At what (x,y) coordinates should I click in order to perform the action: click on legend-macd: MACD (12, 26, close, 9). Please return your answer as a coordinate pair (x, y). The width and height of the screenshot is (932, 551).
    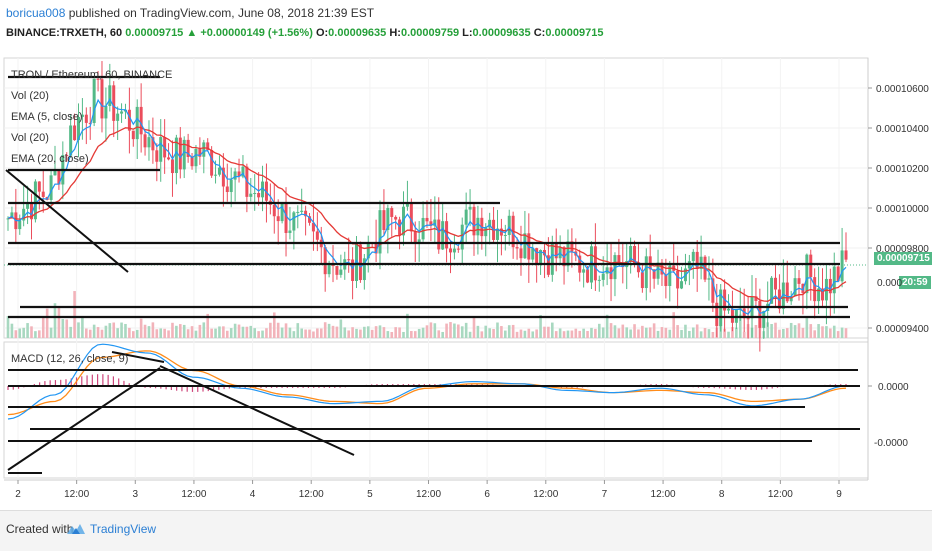
    Looking at the image, I should click on (70, 359).